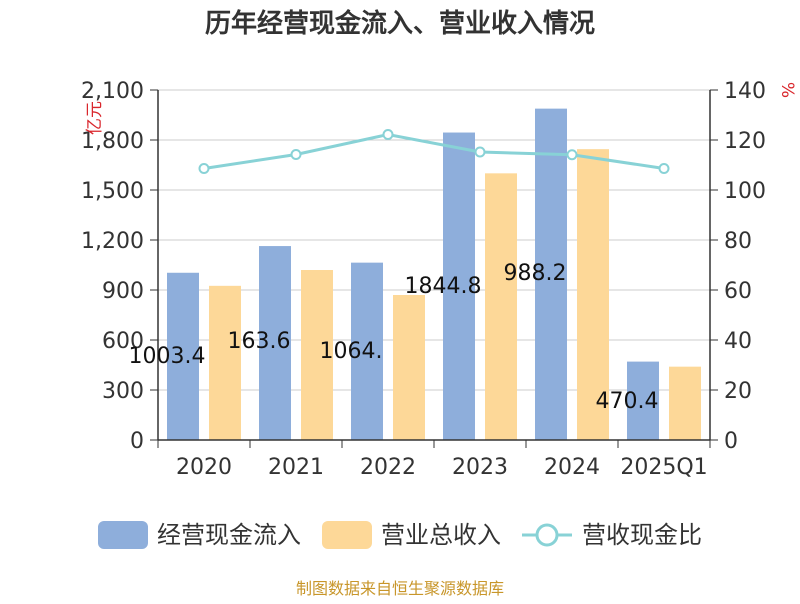 This screenshot has width=800, height=604. I want to click on data-label-cash-inflow: 1064., so click(351, 351).